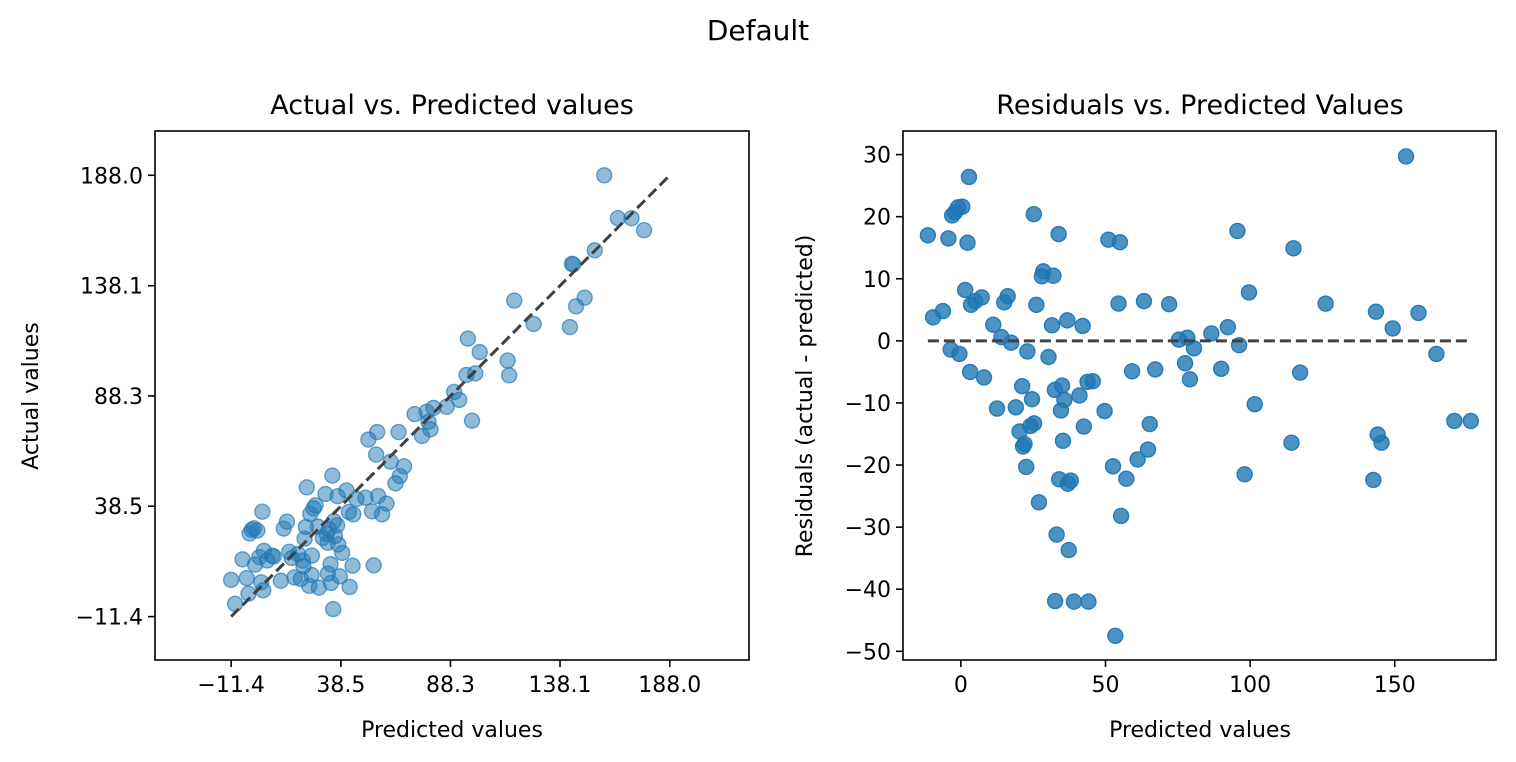 This screenshot has height=762, width=1516. I want to click on figure-suptitle: Default, so click(758, 30).